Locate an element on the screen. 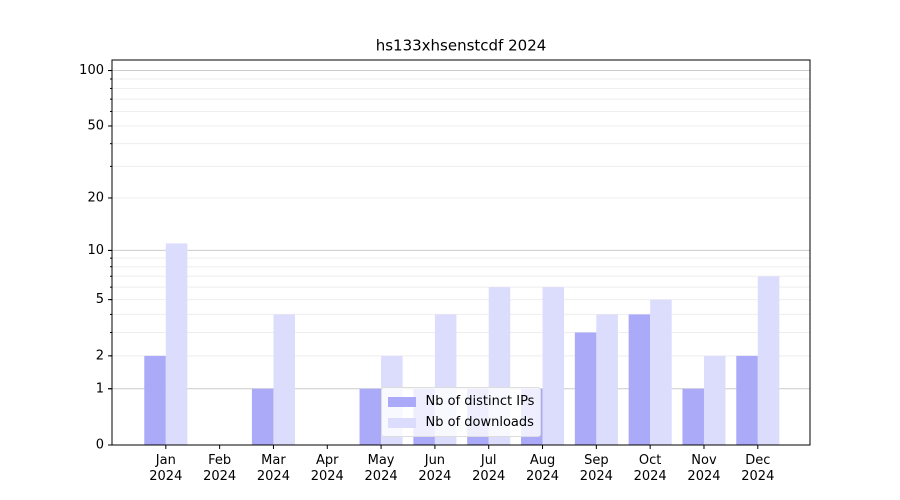 The height and width of the screenshot is (500, 900). x-tick-label: Nov 2024 is located at coordinates (704, 468).